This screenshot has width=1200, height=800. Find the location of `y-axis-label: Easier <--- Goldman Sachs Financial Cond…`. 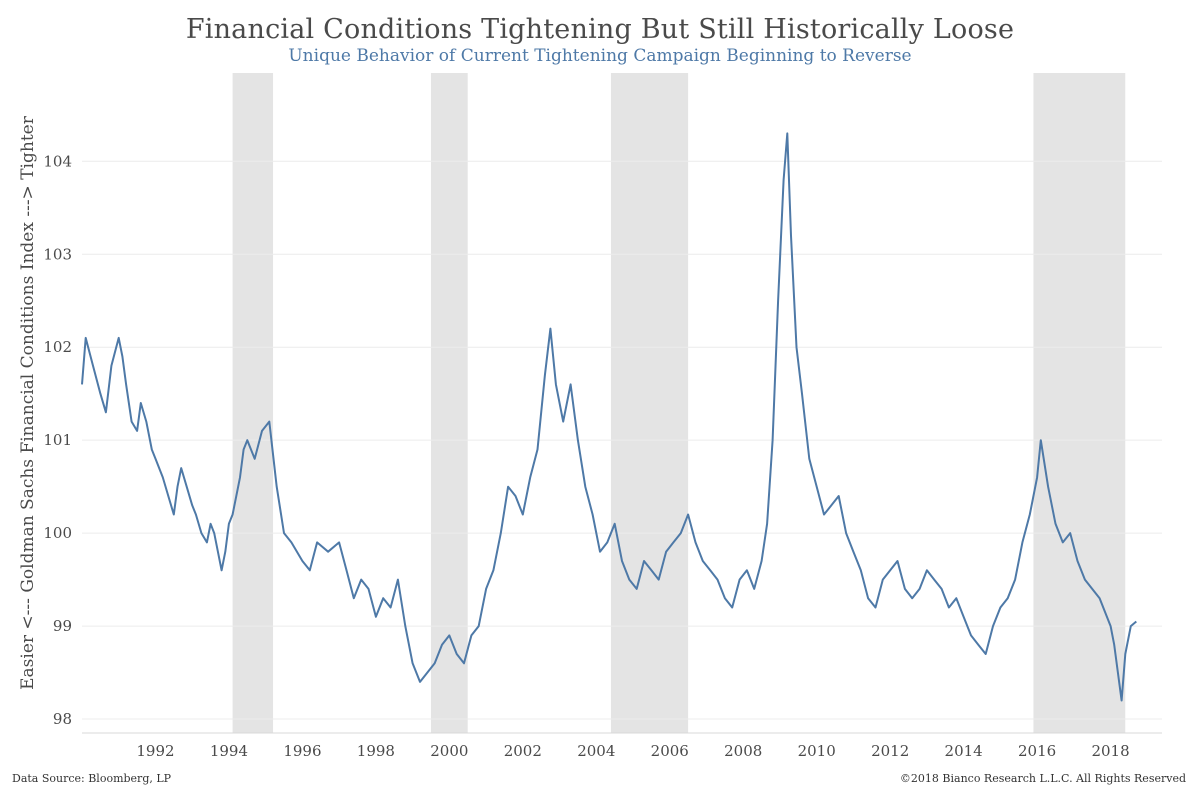

y-axis-label: Easier <--- Goldman Sachs Financial Cond… is located at coordinates (28, 403).